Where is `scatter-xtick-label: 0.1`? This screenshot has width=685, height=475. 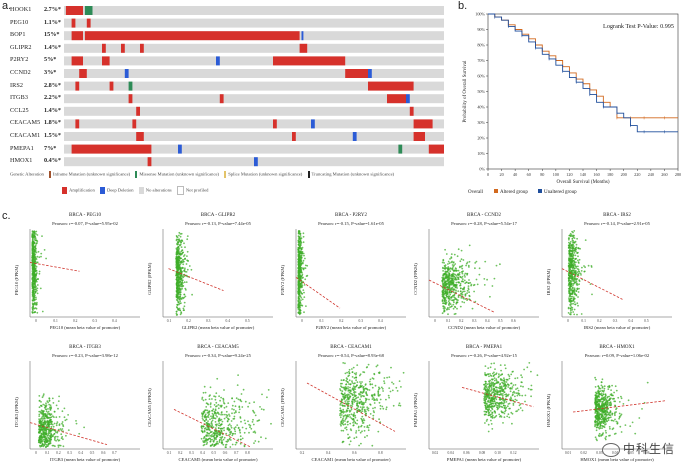 scatter-xtick-label: 0.1 is located at coordinates (169, 453).